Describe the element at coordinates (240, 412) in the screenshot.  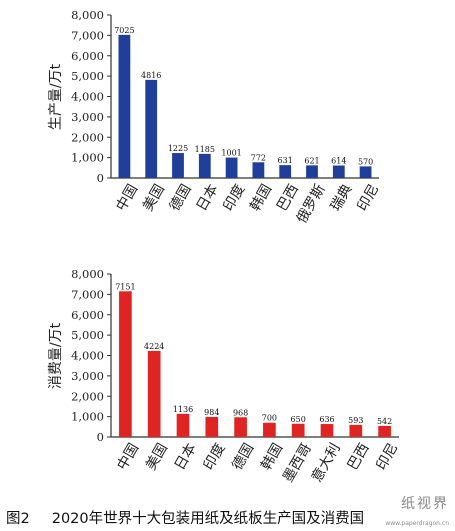
I see `bar-value-label: 968` at that location.